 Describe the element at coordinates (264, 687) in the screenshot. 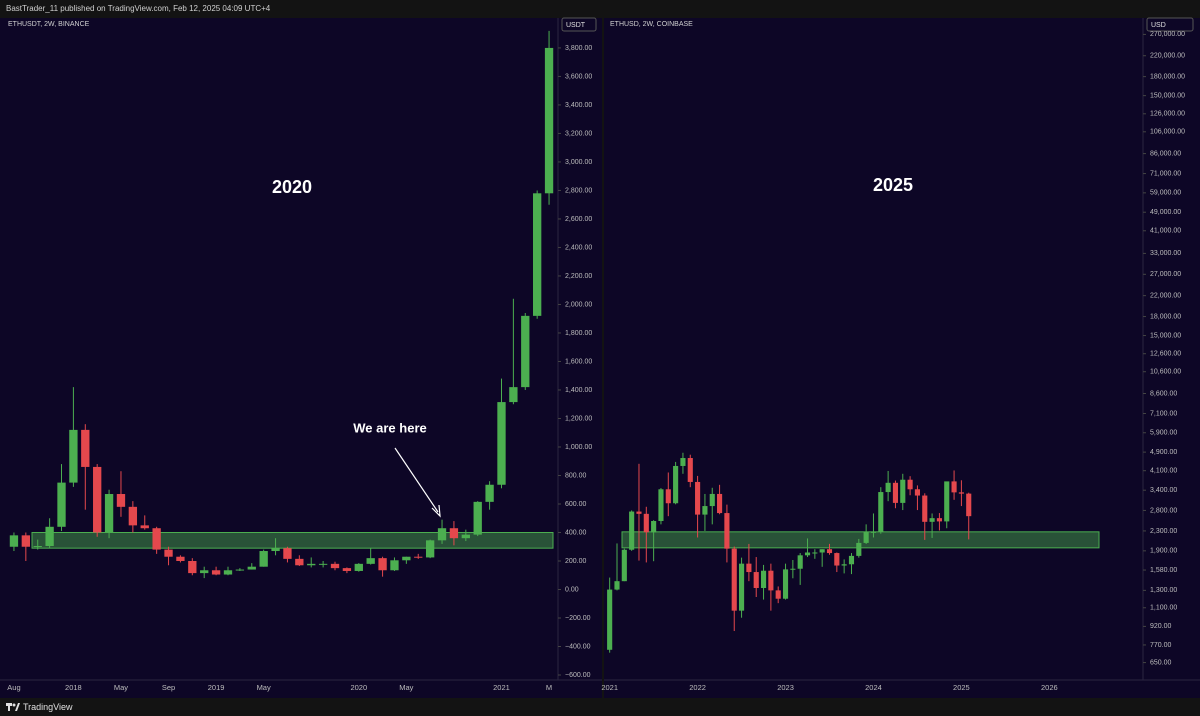

I see `x-tick-label: May` at that location.